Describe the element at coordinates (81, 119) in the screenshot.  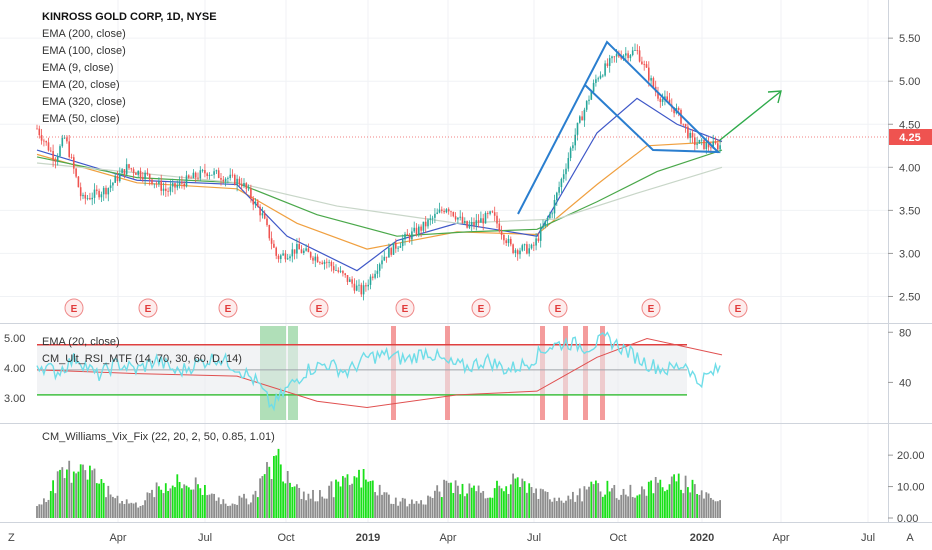
I see `indicator-label: EMA (50, close)` at that location.